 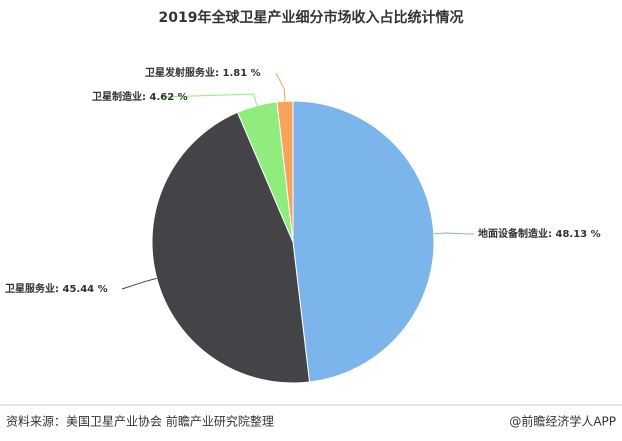 I want to click on label-value: 45.44 %, so click(x=84, y=289).